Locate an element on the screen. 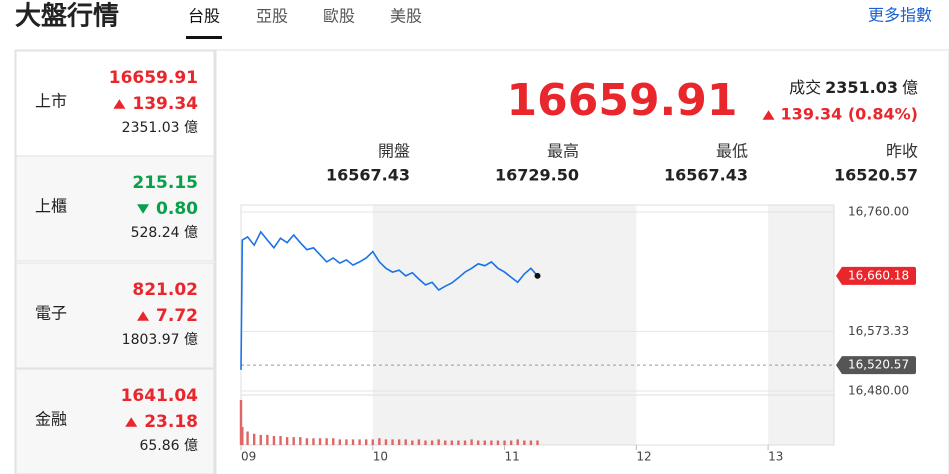 This screenshot has width=949, height=474. y-tick-label: 16,573.33 is located at coordinates (878, 331).